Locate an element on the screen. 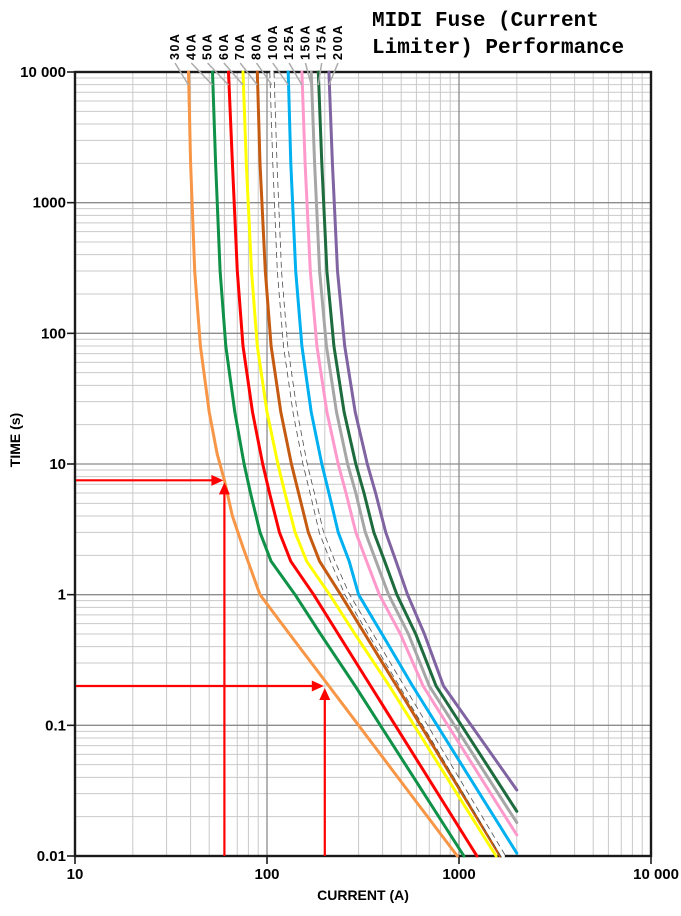 The width and height of the screenshot is (681, 916). curve-label-150a: 150A is located at coordinates (305, 42).